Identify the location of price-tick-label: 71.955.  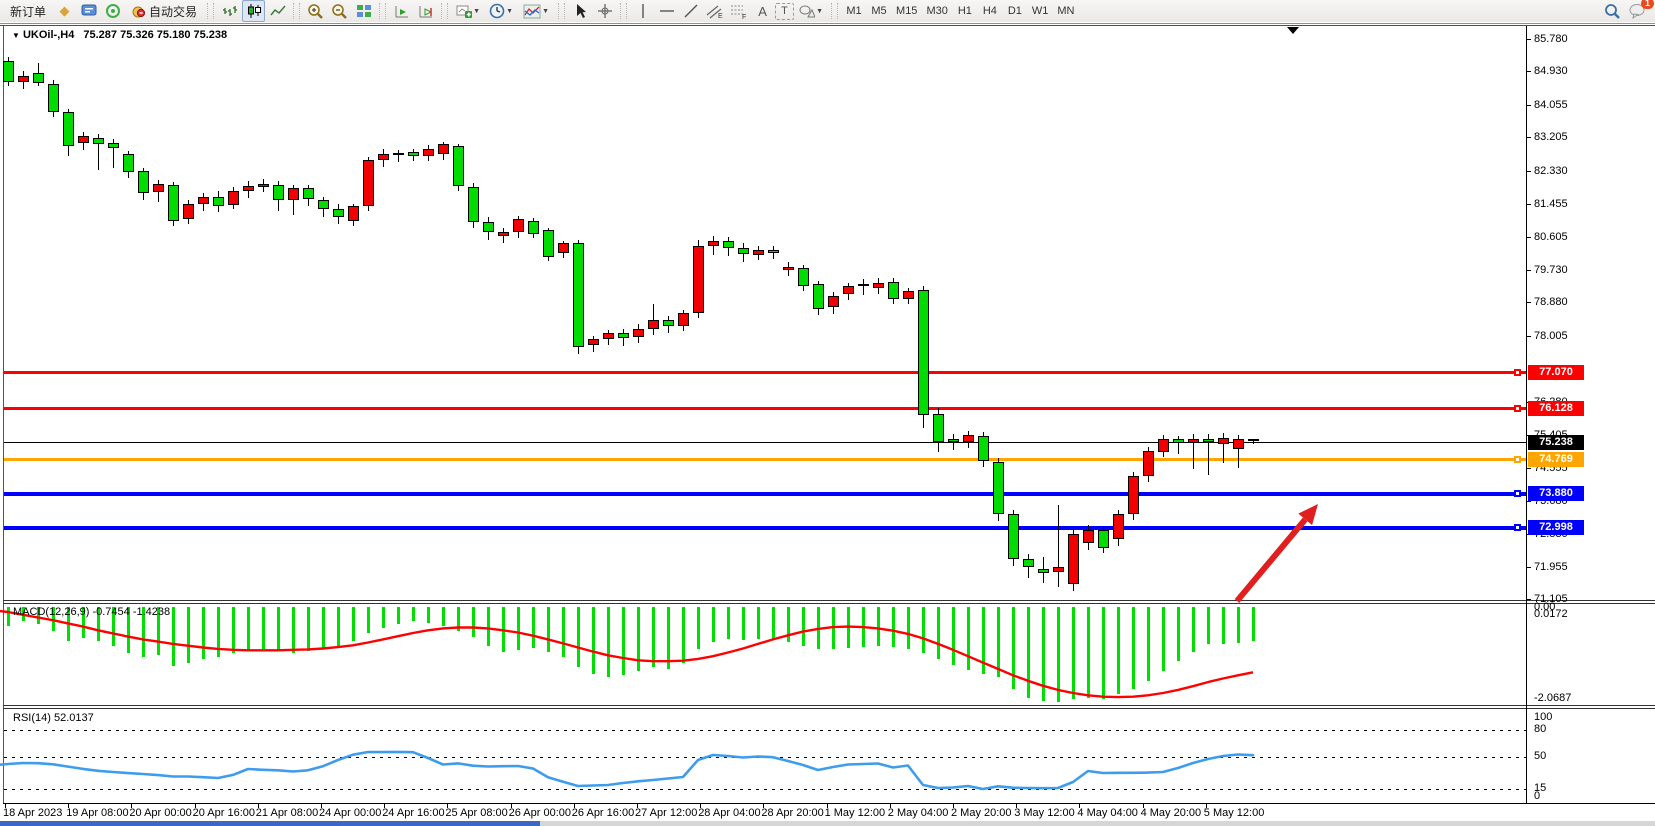
(1551, 566).